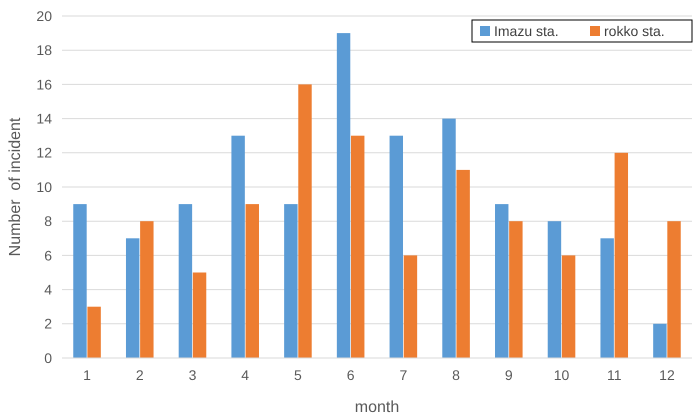 This screenshot has width=700, height=420. What do you see at coordinates (667, 375) in the screenshot?
I see `x-tick-label: 12` at bounding box center [667, 375].